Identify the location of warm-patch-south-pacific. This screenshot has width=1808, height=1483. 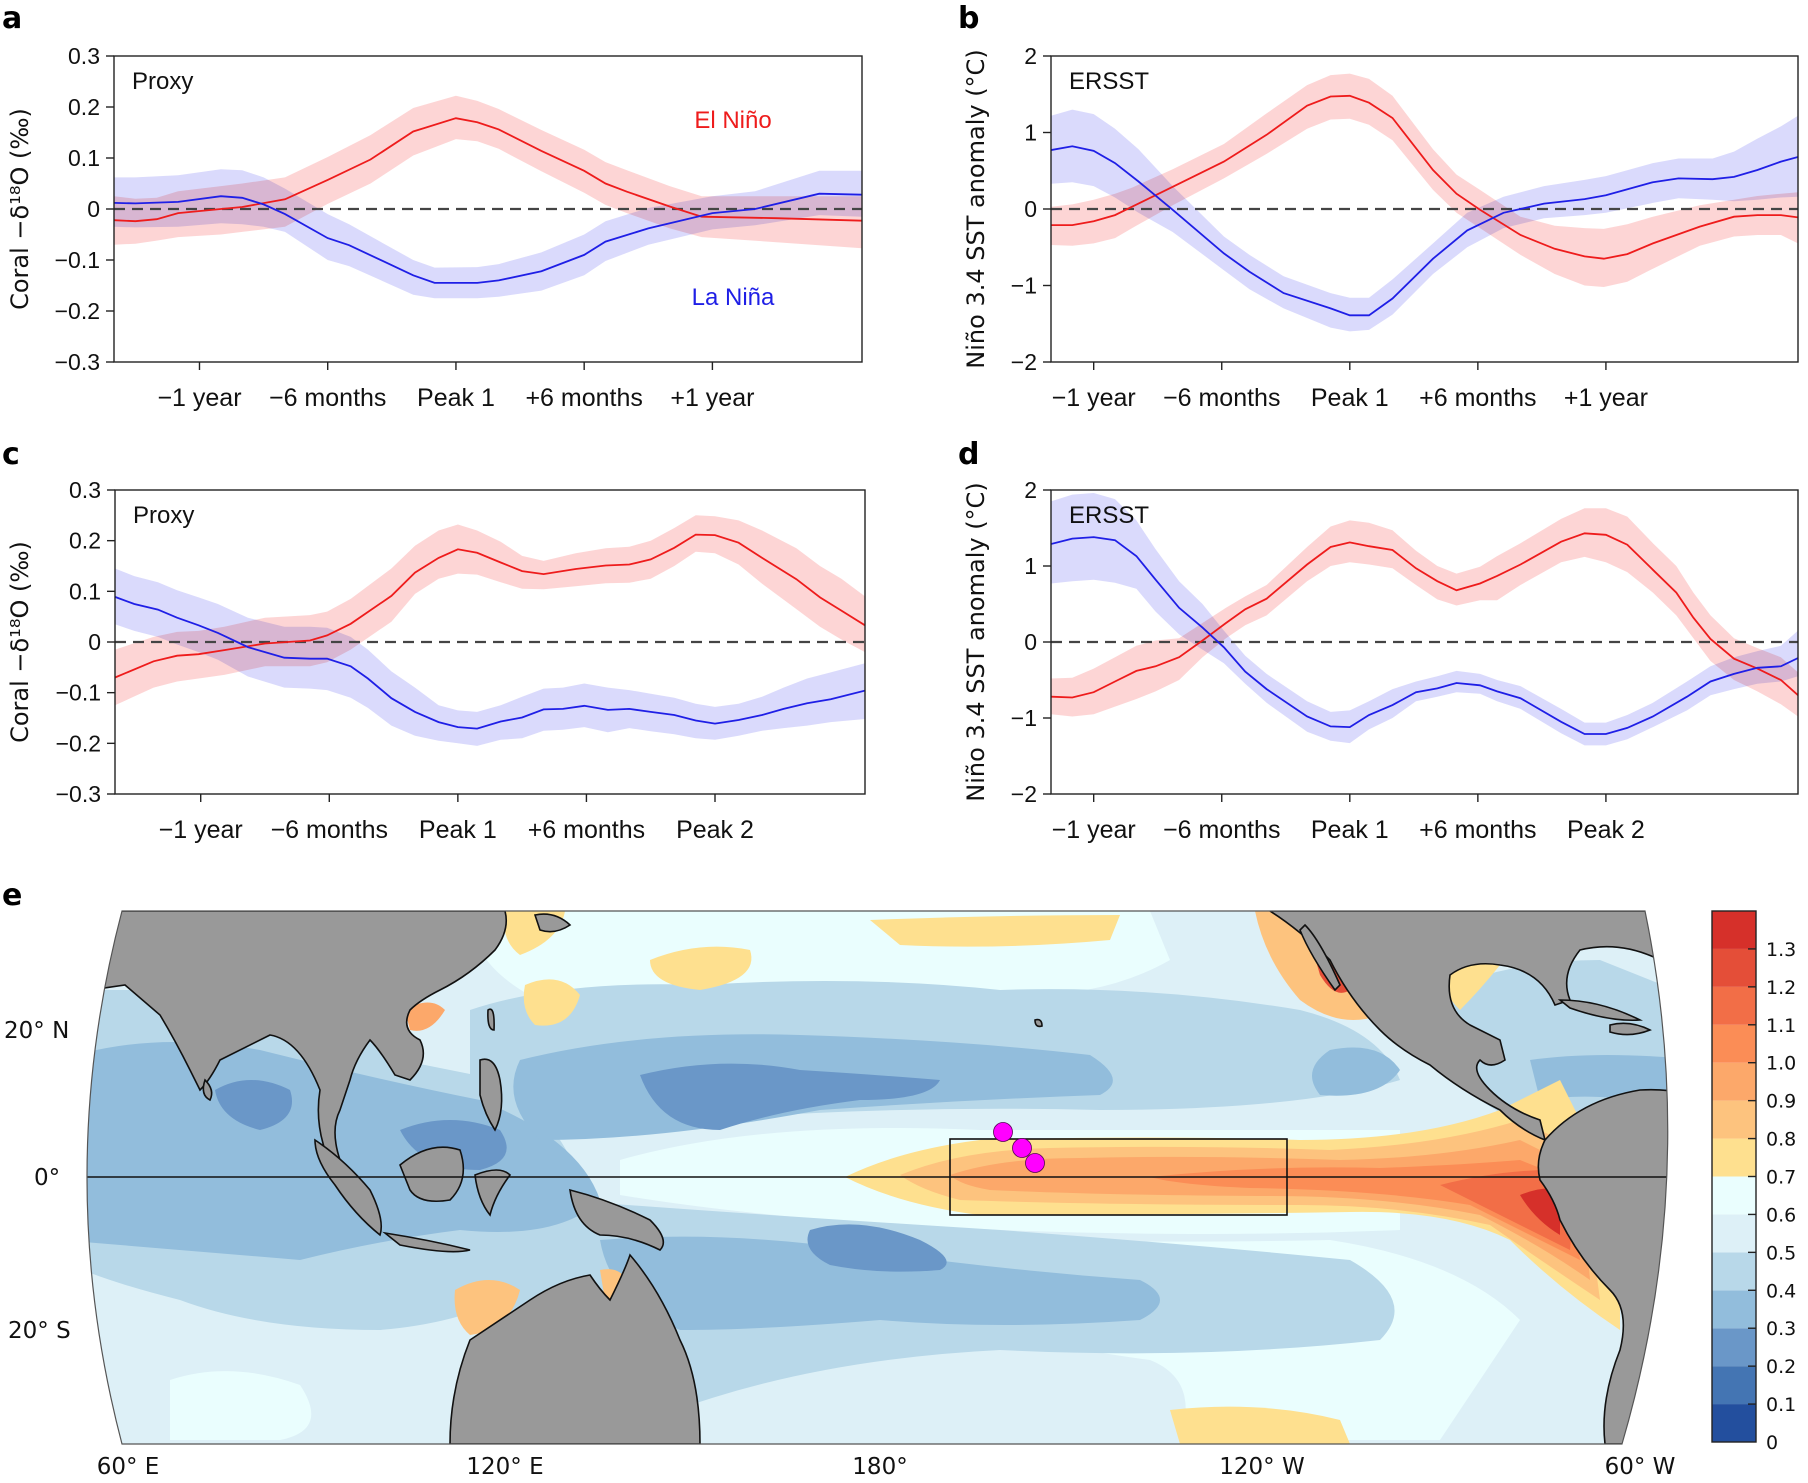
(1260, 1425).